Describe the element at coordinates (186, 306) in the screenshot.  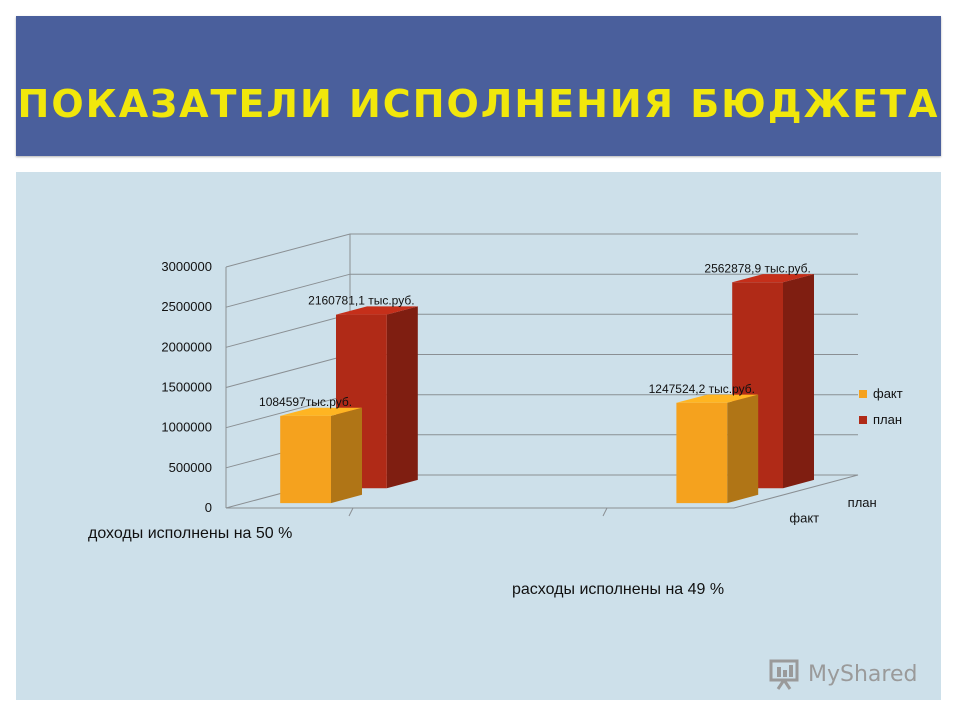
I see `y-tick-label-5: 2500000` at that location.